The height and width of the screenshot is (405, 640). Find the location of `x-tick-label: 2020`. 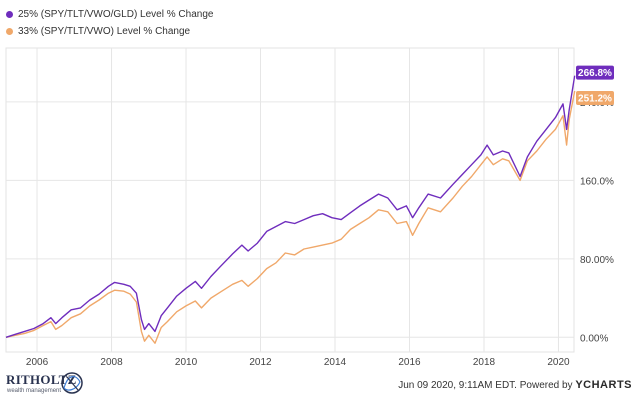

x-tick-label: 2020 is located at coordinates (558, 362).